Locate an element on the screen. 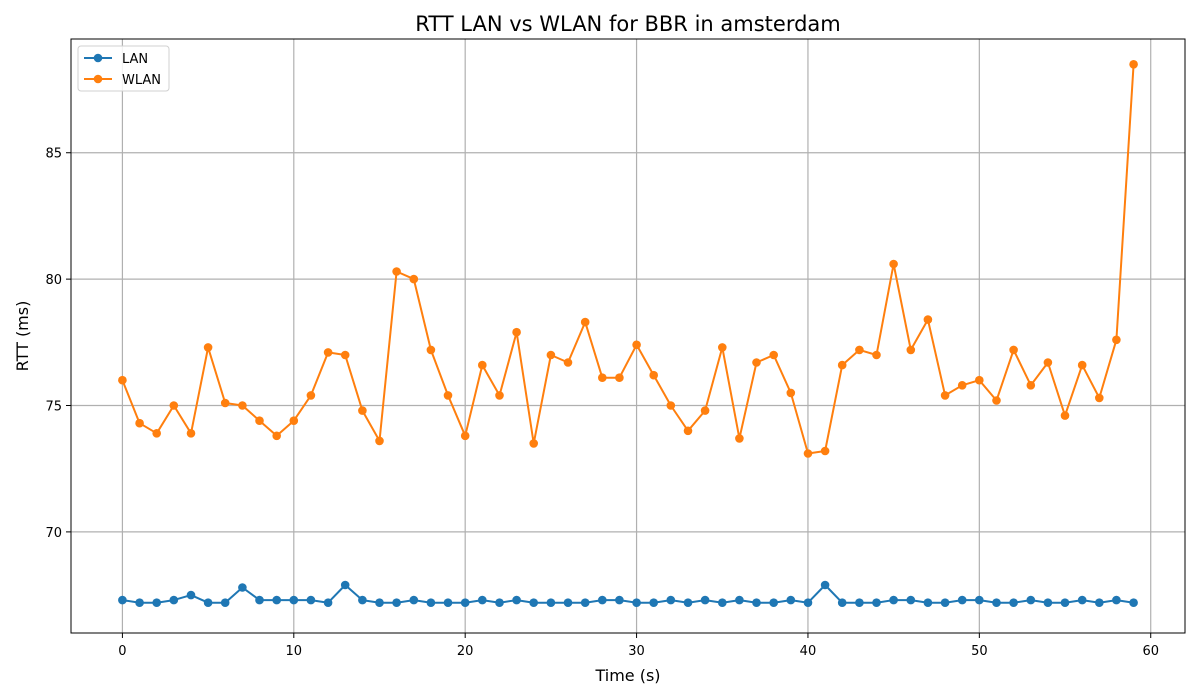  series-lan is located at coordinates (628, 593).